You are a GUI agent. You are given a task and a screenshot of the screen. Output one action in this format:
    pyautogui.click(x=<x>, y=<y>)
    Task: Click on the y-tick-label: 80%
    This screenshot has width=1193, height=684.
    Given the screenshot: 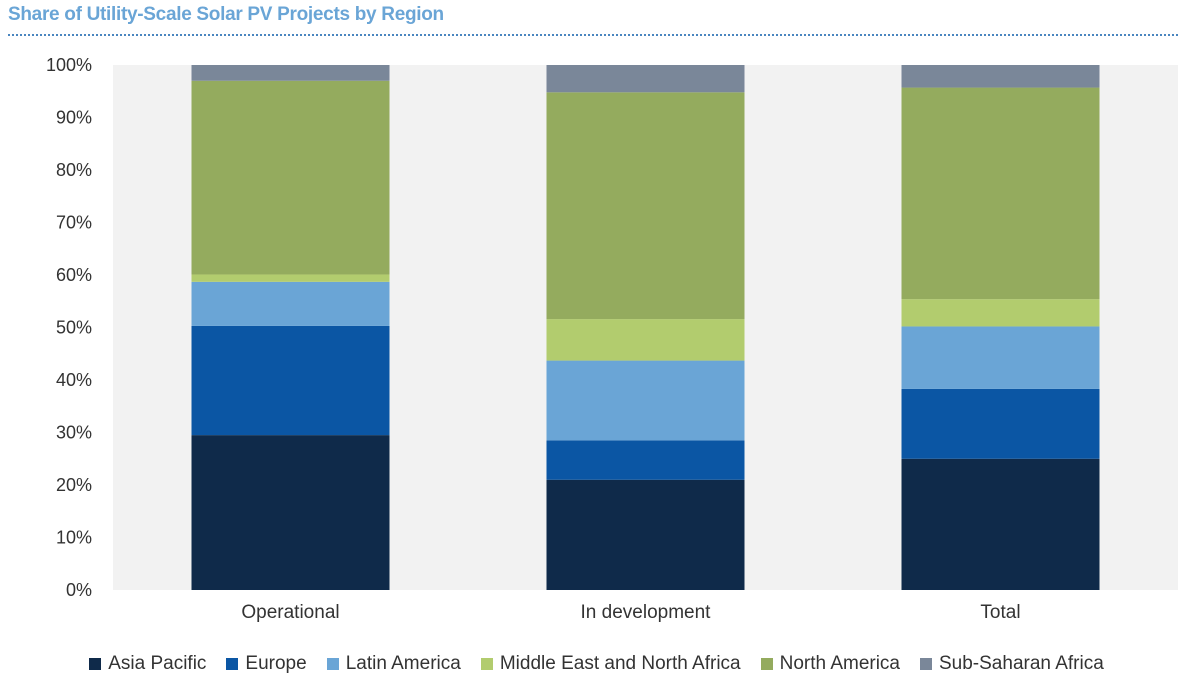 What is the action you would take?
    pyautogui.click(x=74, y=170)
    